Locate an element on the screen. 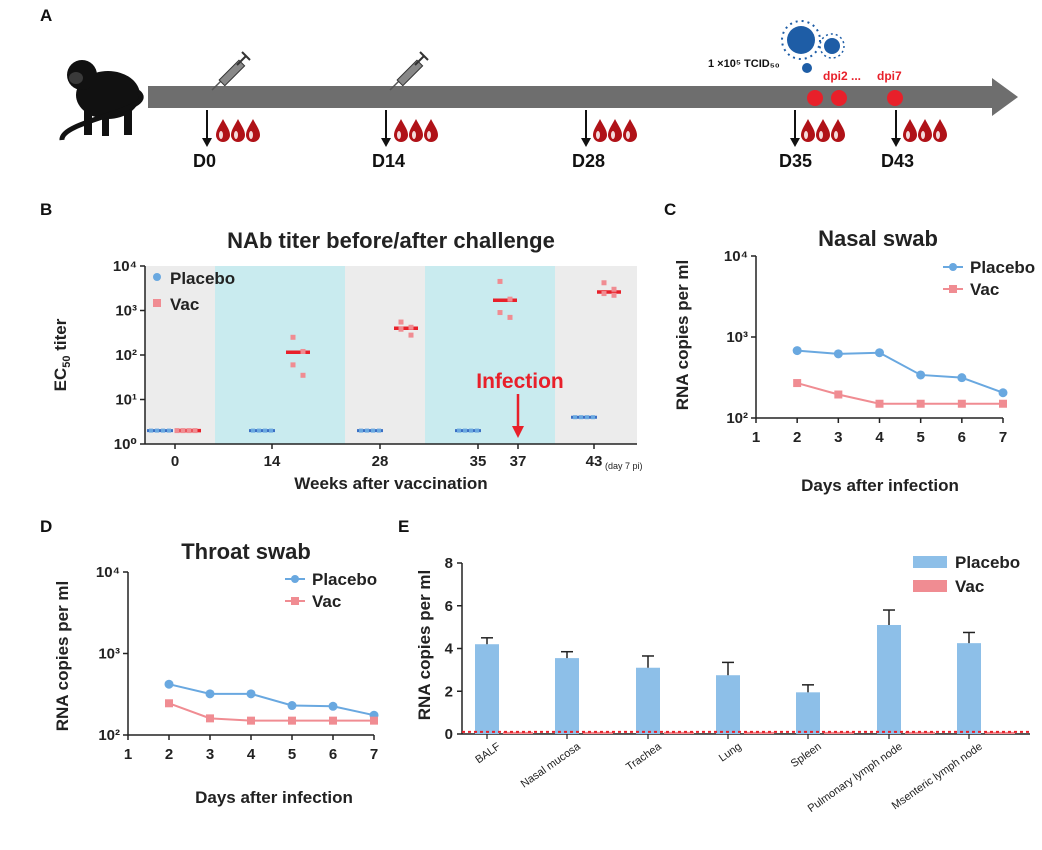 The height and width of the screenshot is (850, 1042). y-tick-label: 6 is located at coordinates (449, 606).